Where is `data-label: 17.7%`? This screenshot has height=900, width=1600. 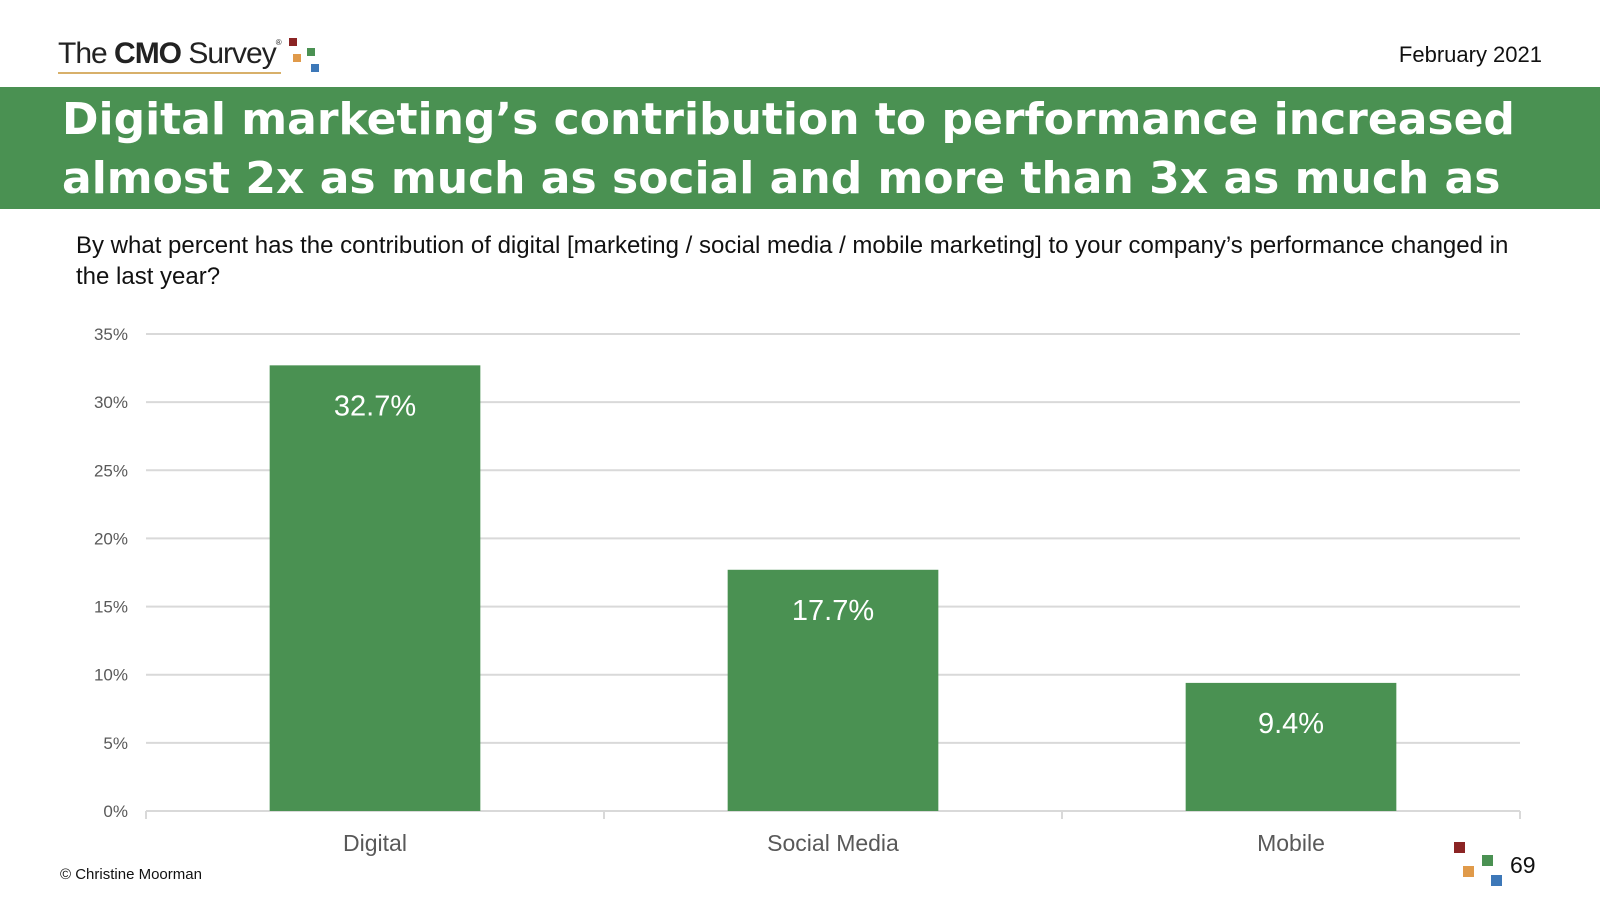 data-label: 17.7% is located at coordinates (833, 611).